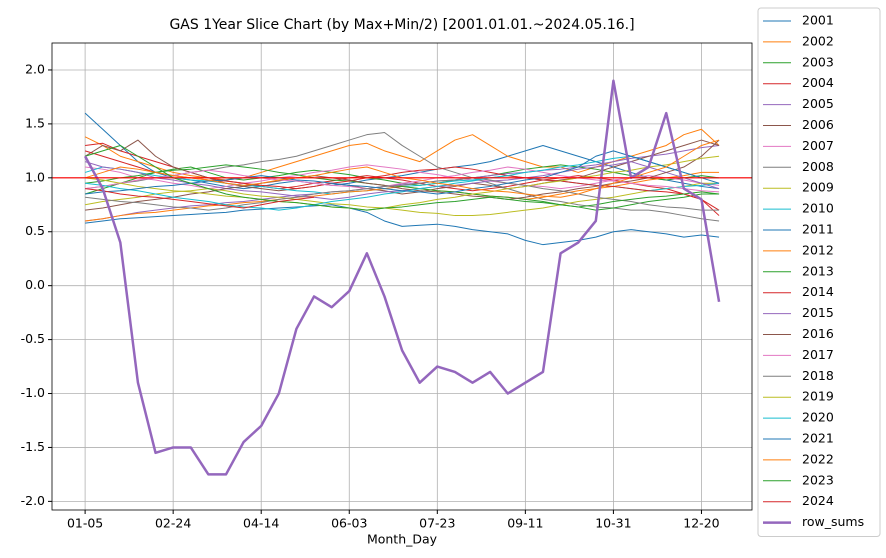  What do you see at coordinates (35, 284) in the screenshot?
I see `y-tick-label: 0.0` at bounding box center [35, 284].